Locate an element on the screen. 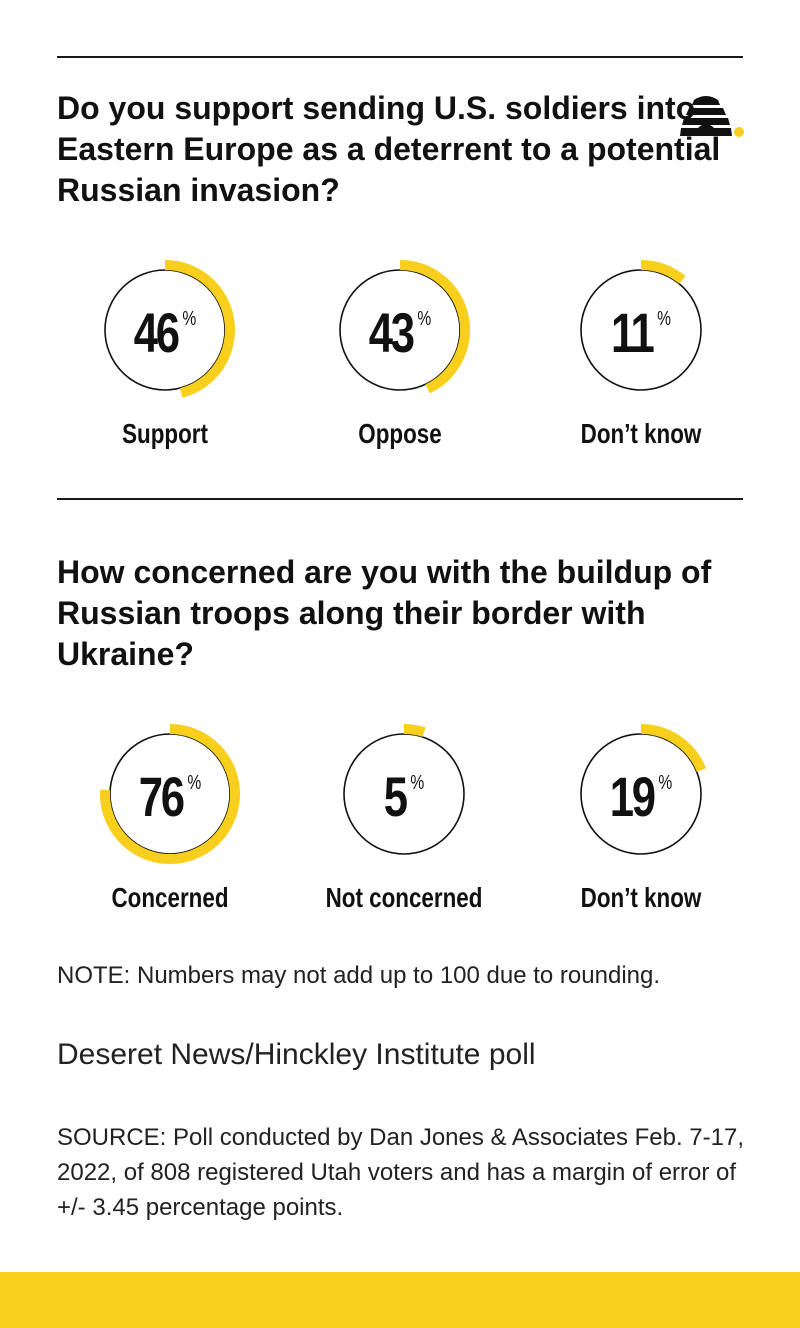  gauge-dont-know-2-graphic is located at coordinates (643, 789).